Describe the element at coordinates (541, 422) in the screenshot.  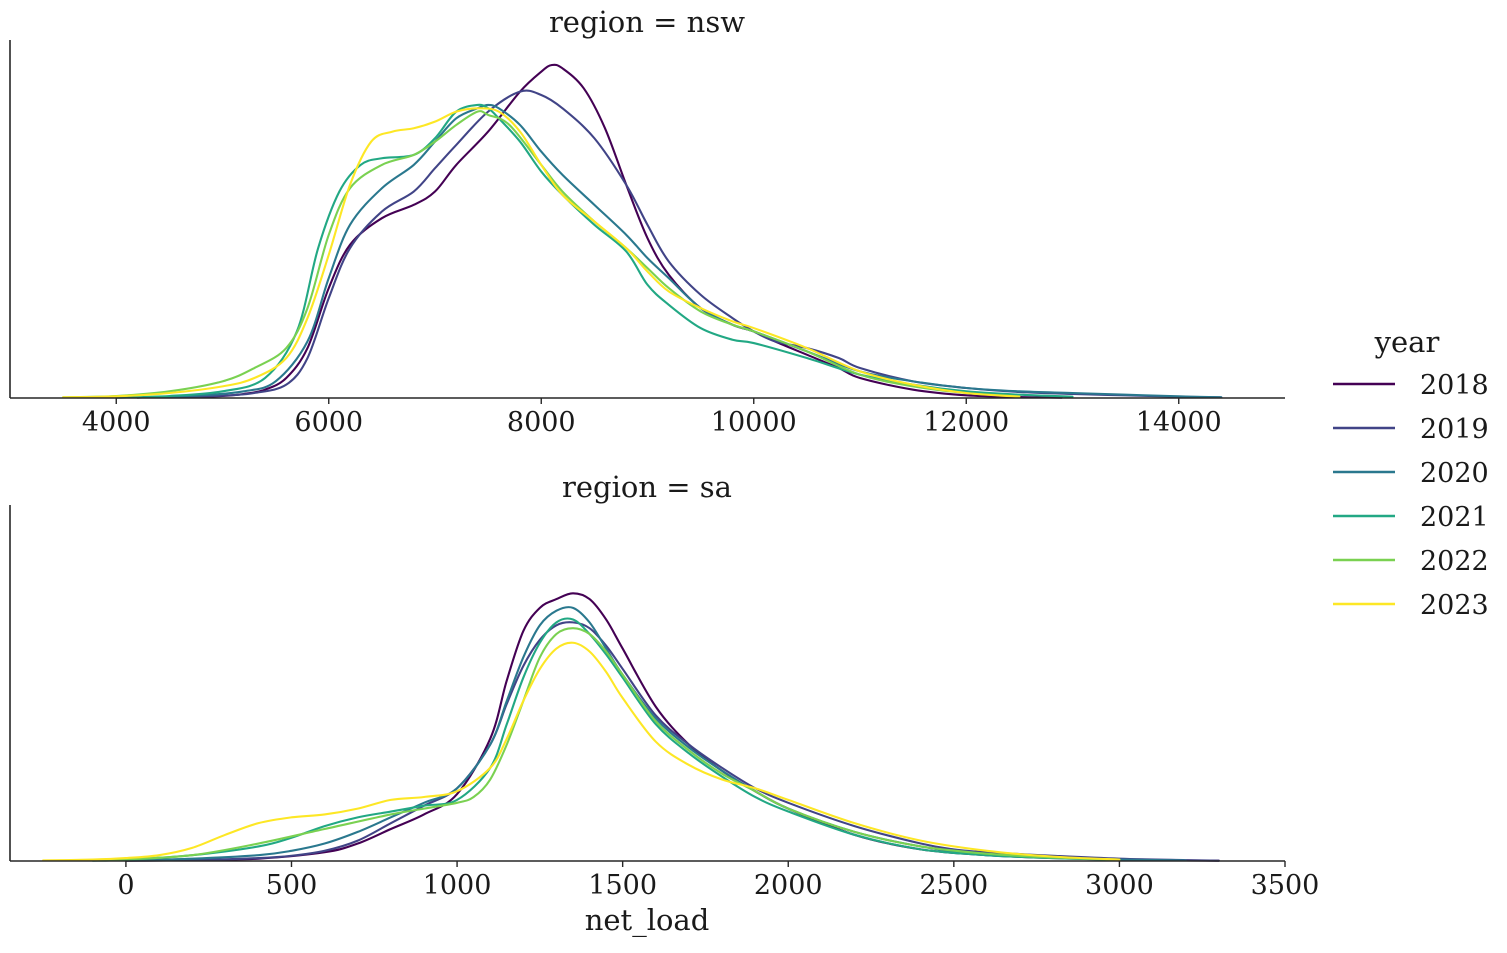
I see `x-tick-label-8000: 8000` at that location.